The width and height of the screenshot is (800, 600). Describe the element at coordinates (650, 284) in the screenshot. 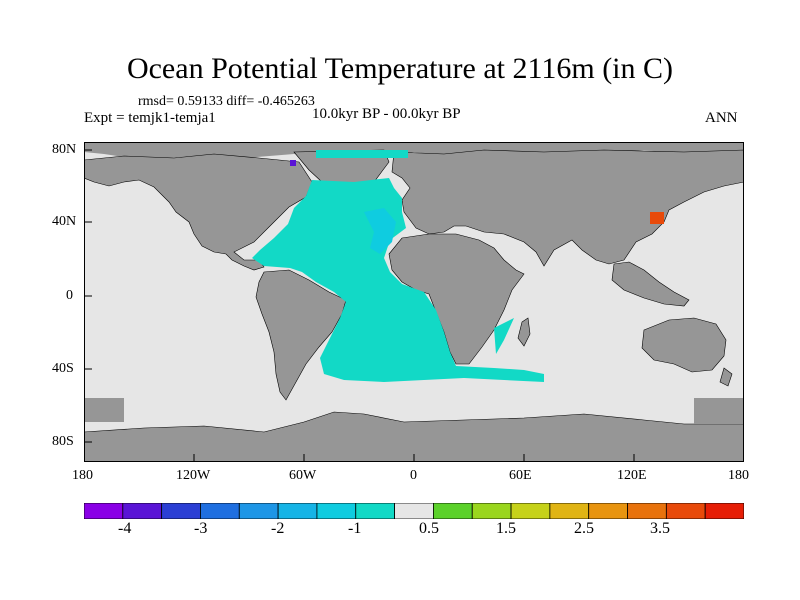

I see `southeast-asia` at that location.